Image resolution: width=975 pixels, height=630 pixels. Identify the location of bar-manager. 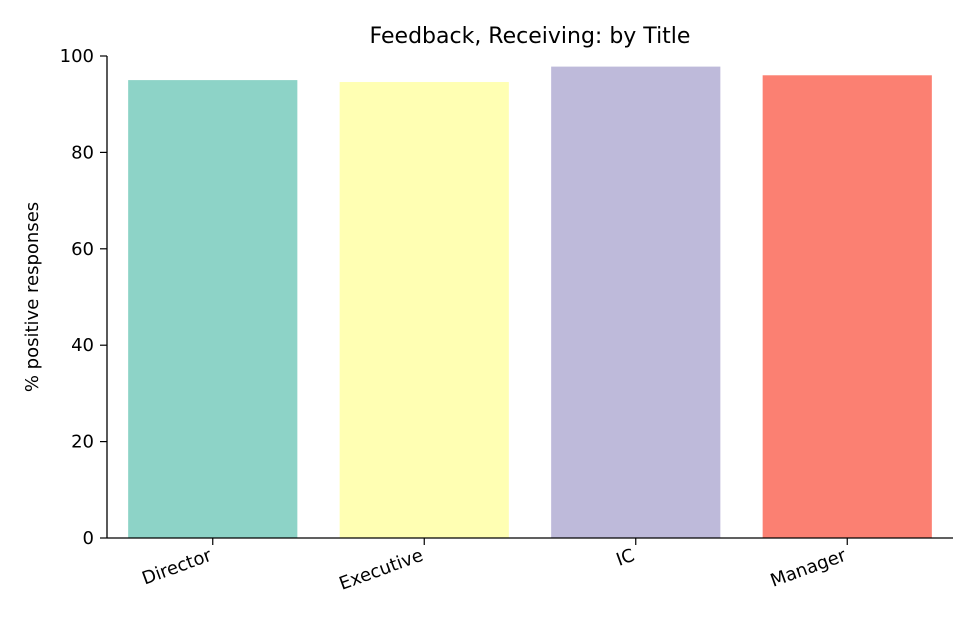
(847, 306).